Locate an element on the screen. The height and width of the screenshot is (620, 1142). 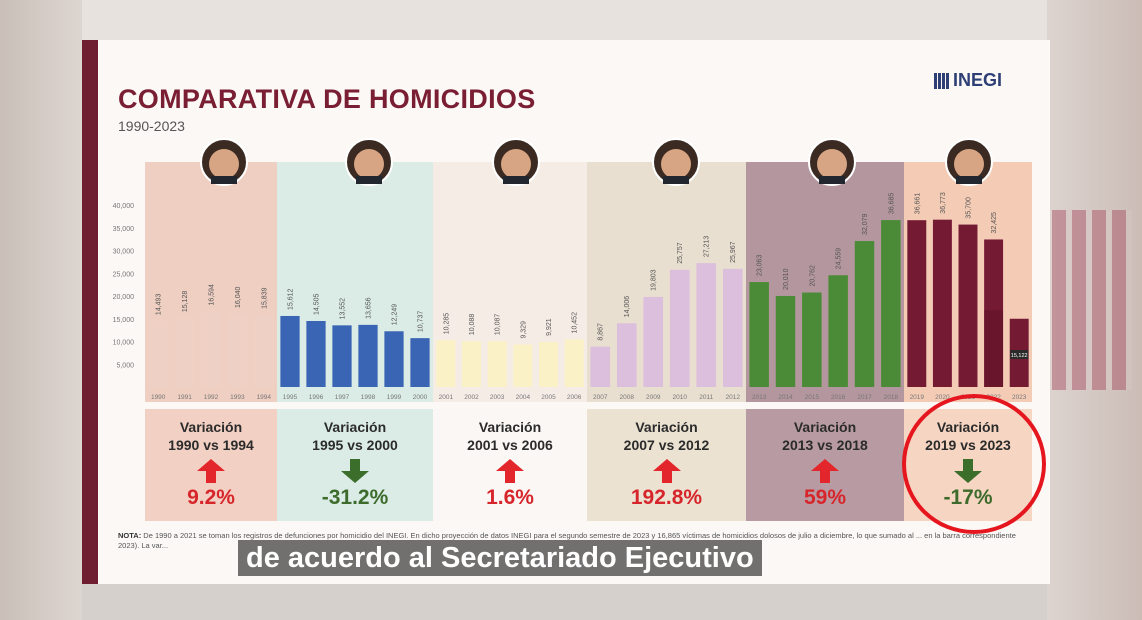
variation-label: Variación 1990 vs 1994 is located at coordinates (211, 436).